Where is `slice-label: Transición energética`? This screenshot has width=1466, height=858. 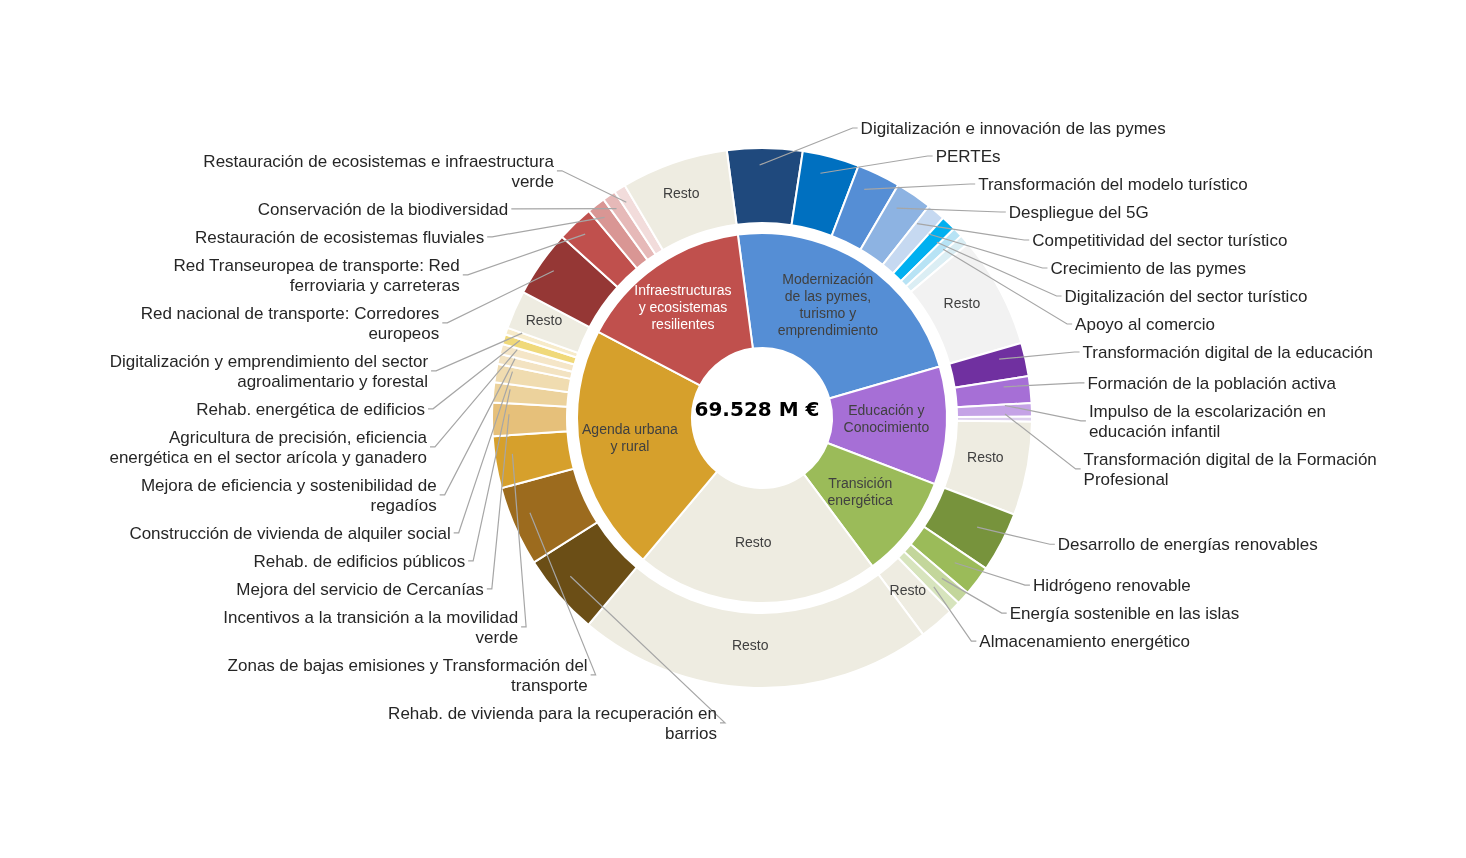 slice-label: Transición energética is located at coordinates (860, 491).